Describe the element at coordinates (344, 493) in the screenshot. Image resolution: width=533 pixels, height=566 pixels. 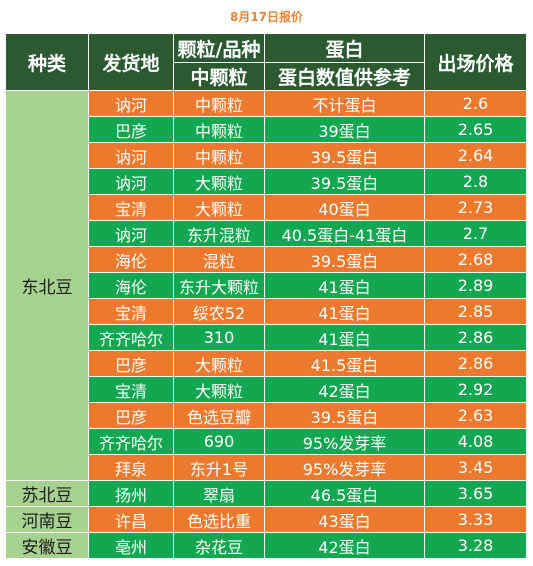
I see `protein-cell: 46.5蛋白` at that location.